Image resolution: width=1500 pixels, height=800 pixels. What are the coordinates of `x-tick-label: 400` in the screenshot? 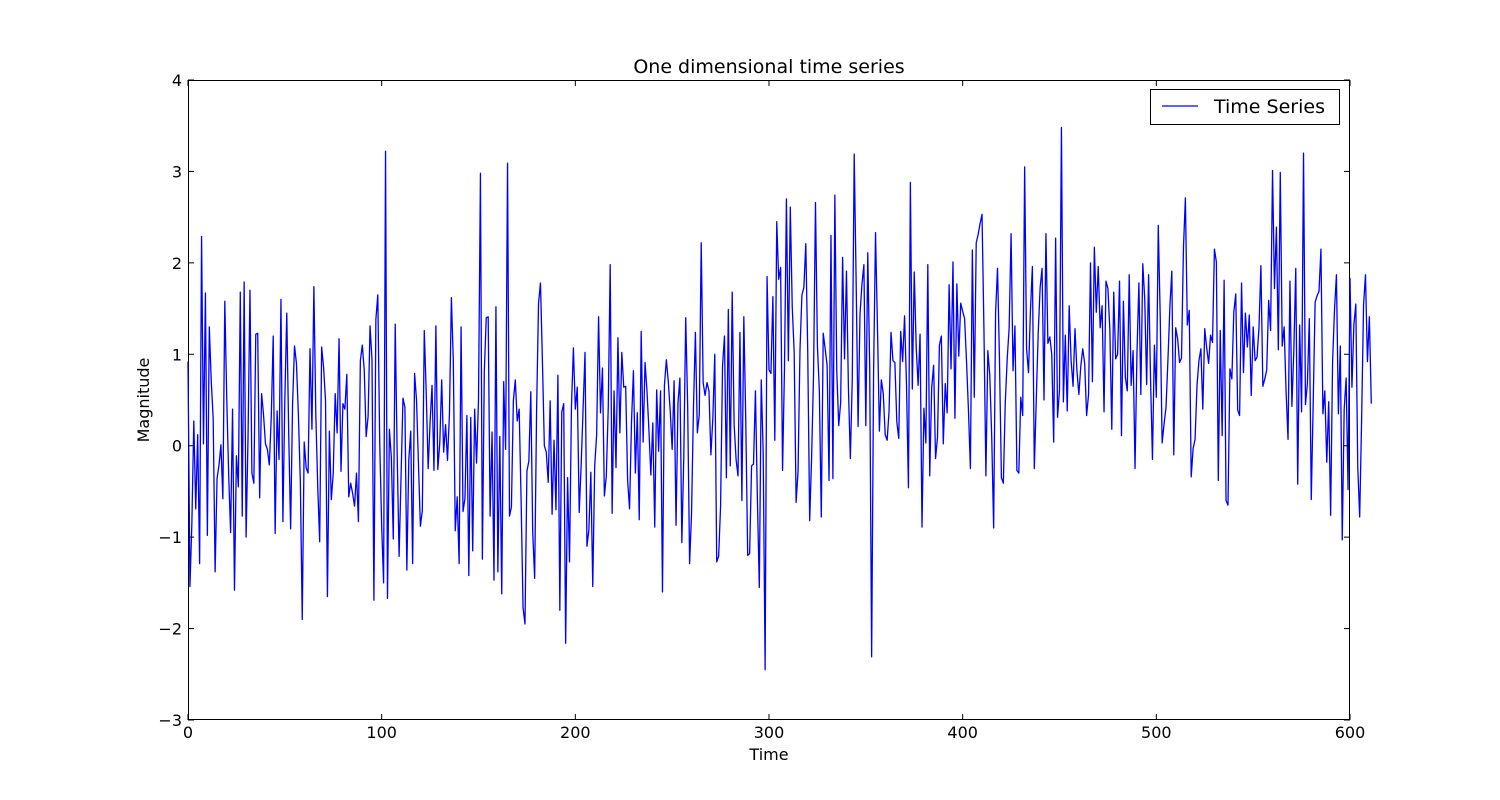 It's located at (962, 732).